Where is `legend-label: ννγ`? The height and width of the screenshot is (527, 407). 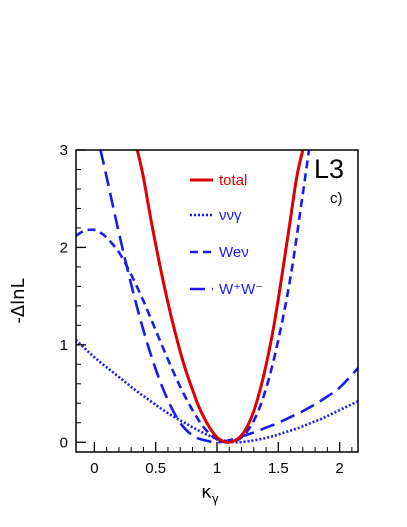 legend-label: ννγ is located at coordinates (230, 215).